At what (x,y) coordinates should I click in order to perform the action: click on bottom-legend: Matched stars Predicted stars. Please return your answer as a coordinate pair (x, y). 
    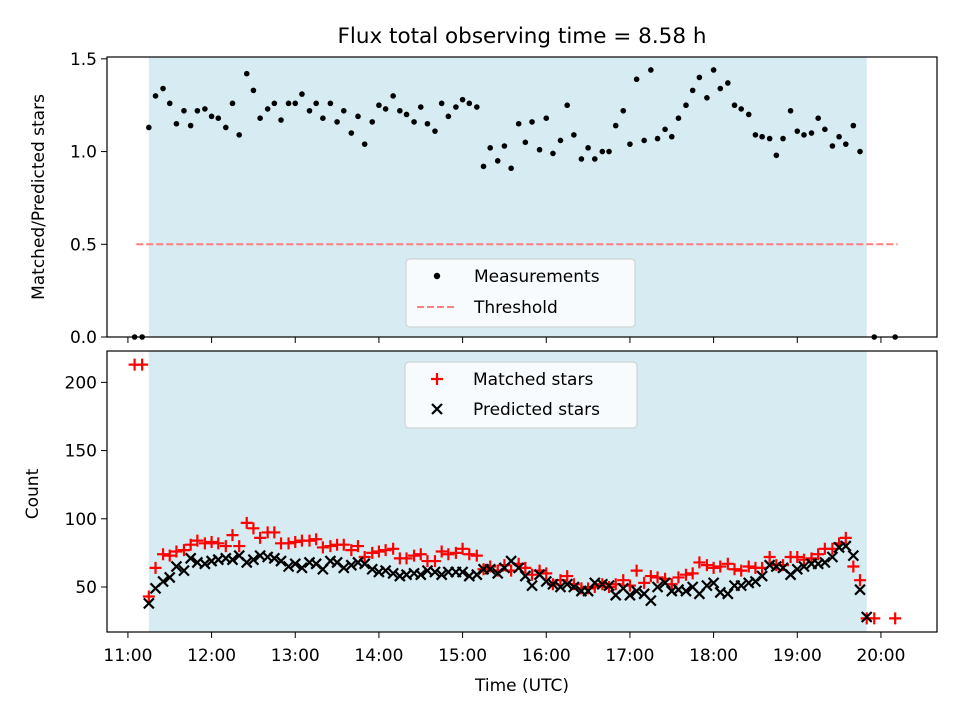
    Looking at the image, I should click on (521, 395).